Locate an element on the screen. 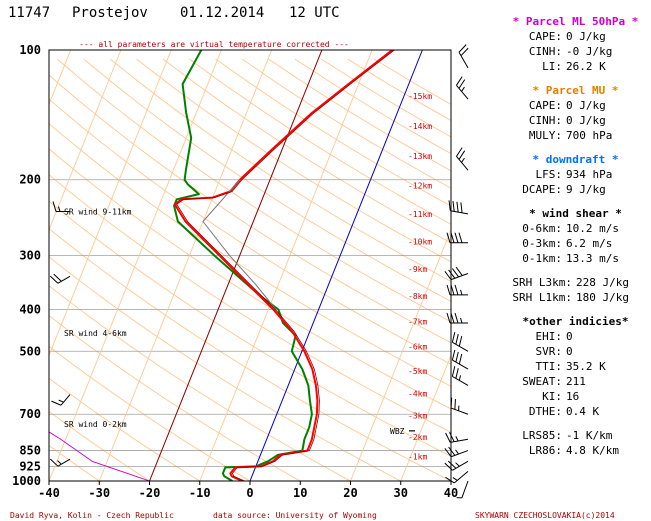  index-key: CINH: is located at coordinates (545, 51).